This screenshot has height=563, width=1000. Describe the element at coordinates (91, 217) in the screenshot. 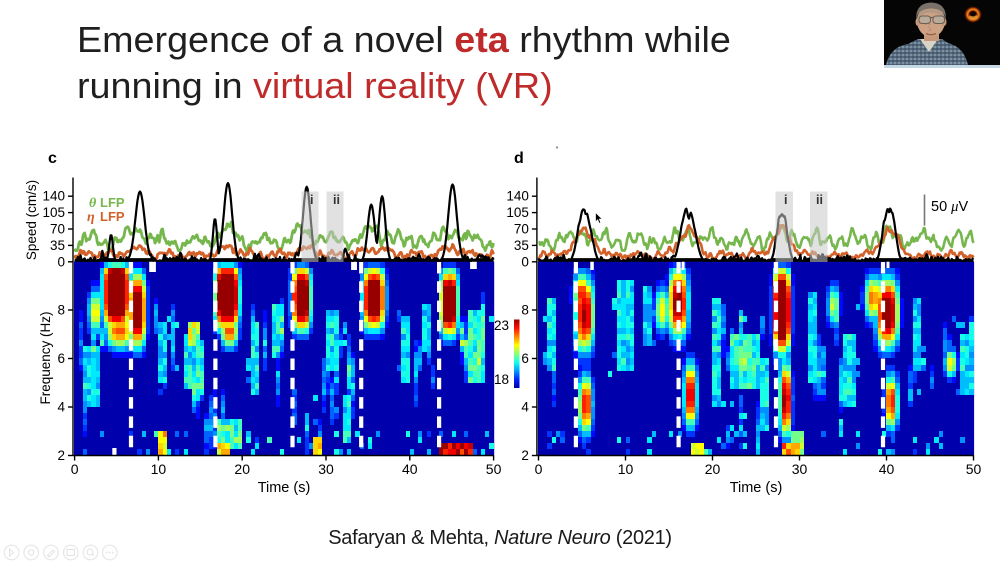

I see `svg-text: η` at that location.